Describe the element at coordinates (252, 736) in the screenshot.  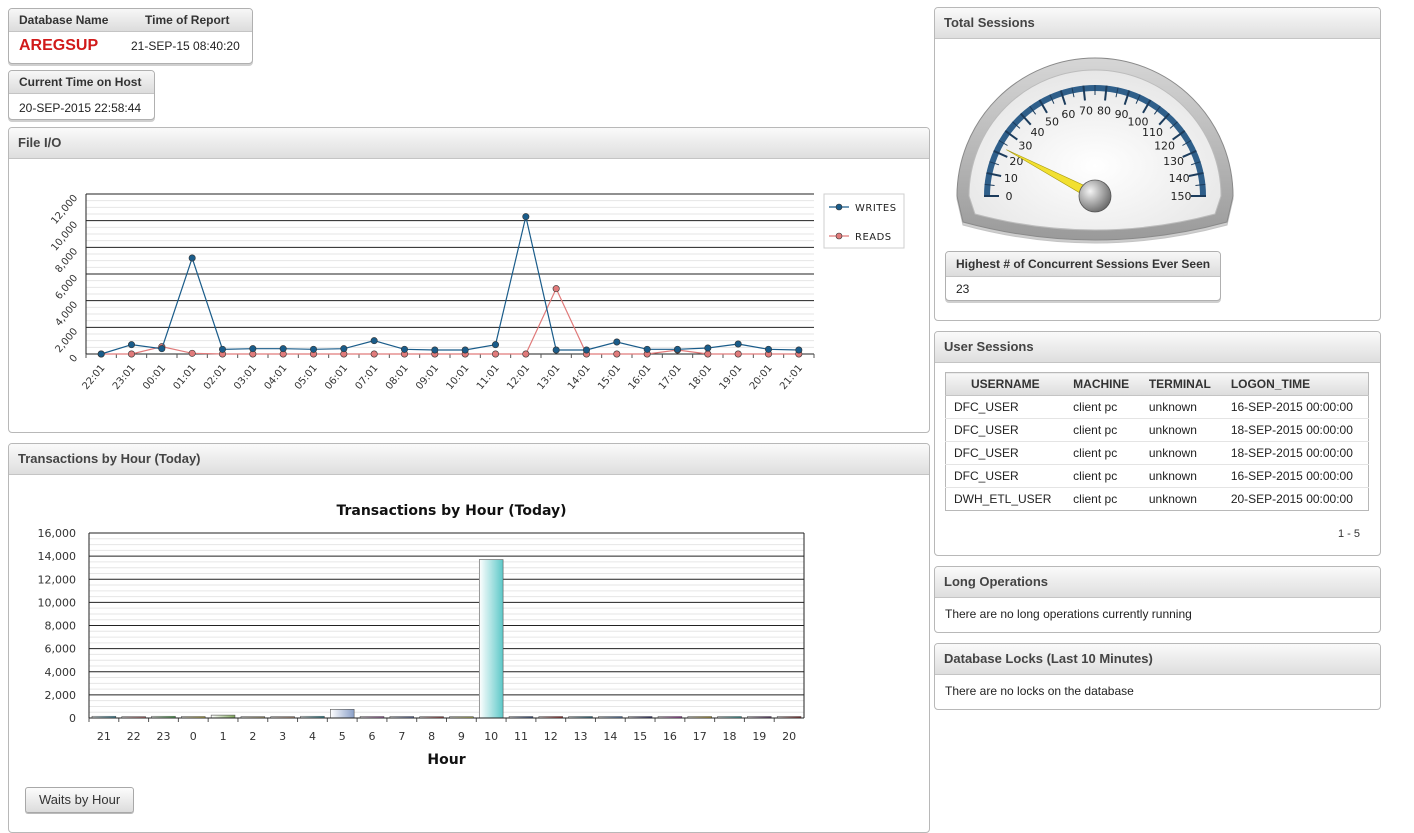
I see `x-tick-label: 2` at that location.